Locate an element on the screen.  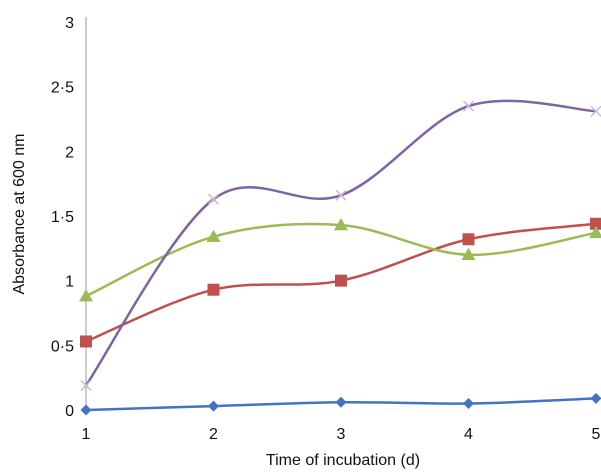
x-tick-label: 3 is located at coordinates (341, 434).